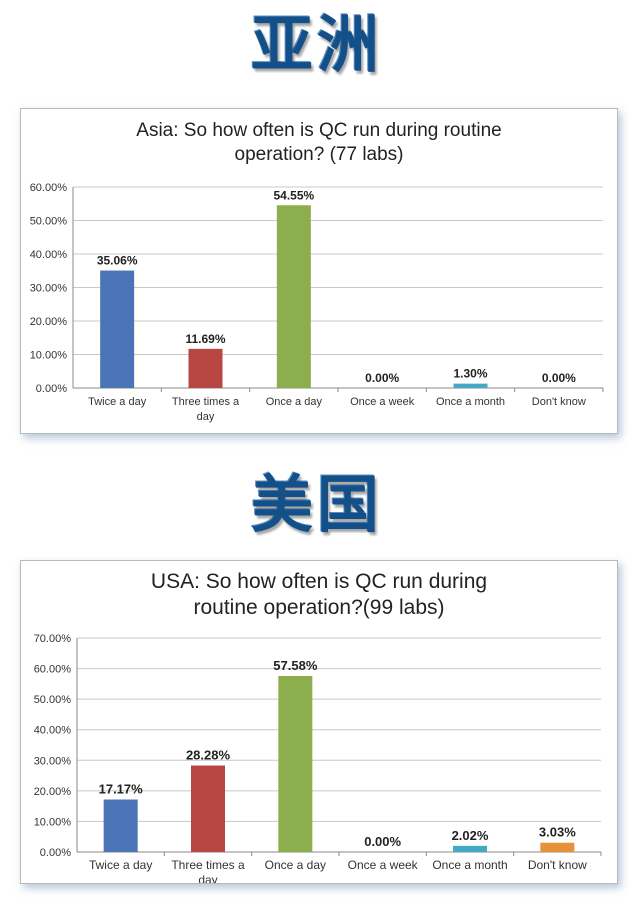  I want to click on asia-data-label: 11.69%, so click(205, 339).